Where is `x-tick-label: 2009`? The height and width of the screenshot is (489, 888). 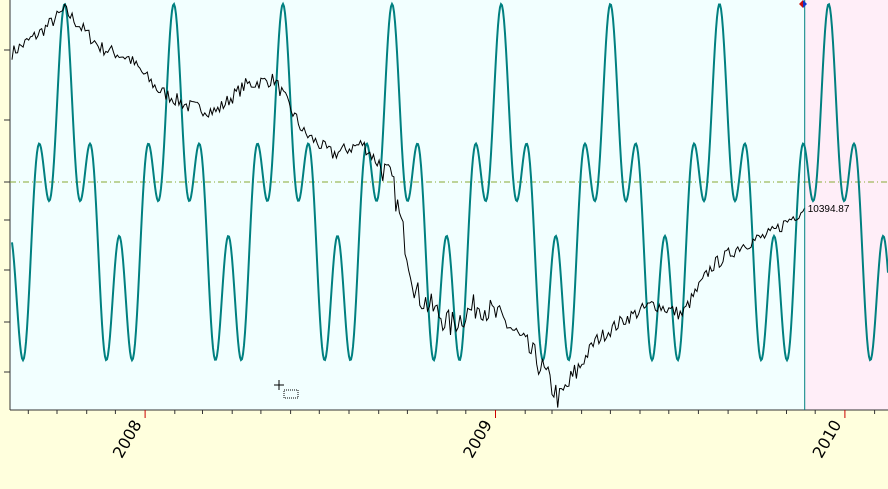 x-tick-label: 2009 is located at coordinates (477, 439).